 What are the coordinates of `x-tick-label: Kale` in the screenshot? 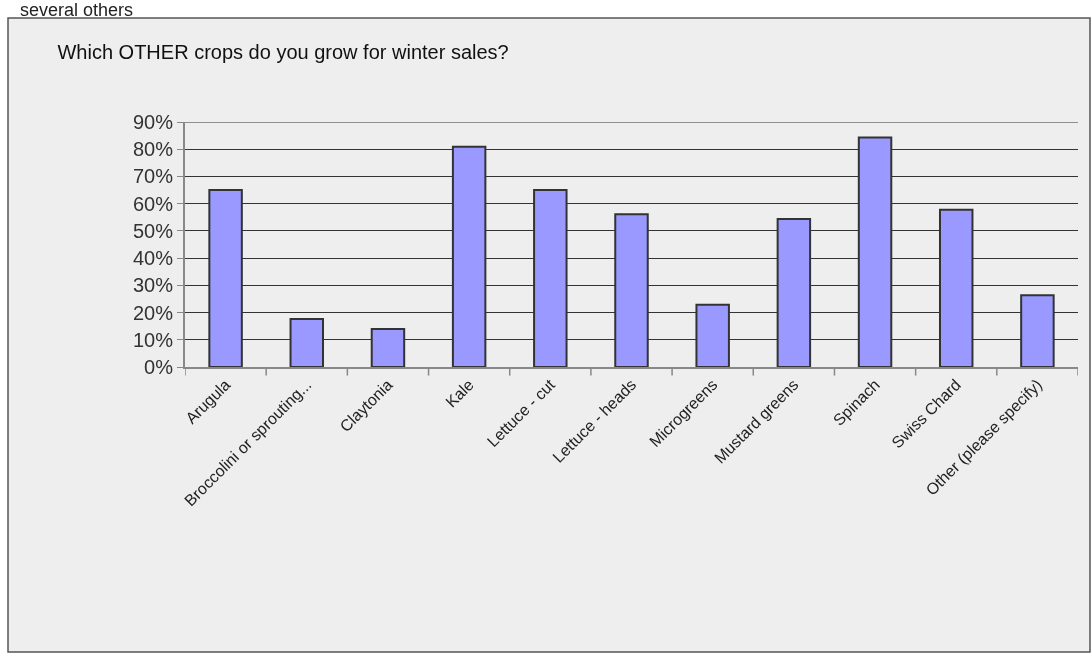 It's located at (459, 393).